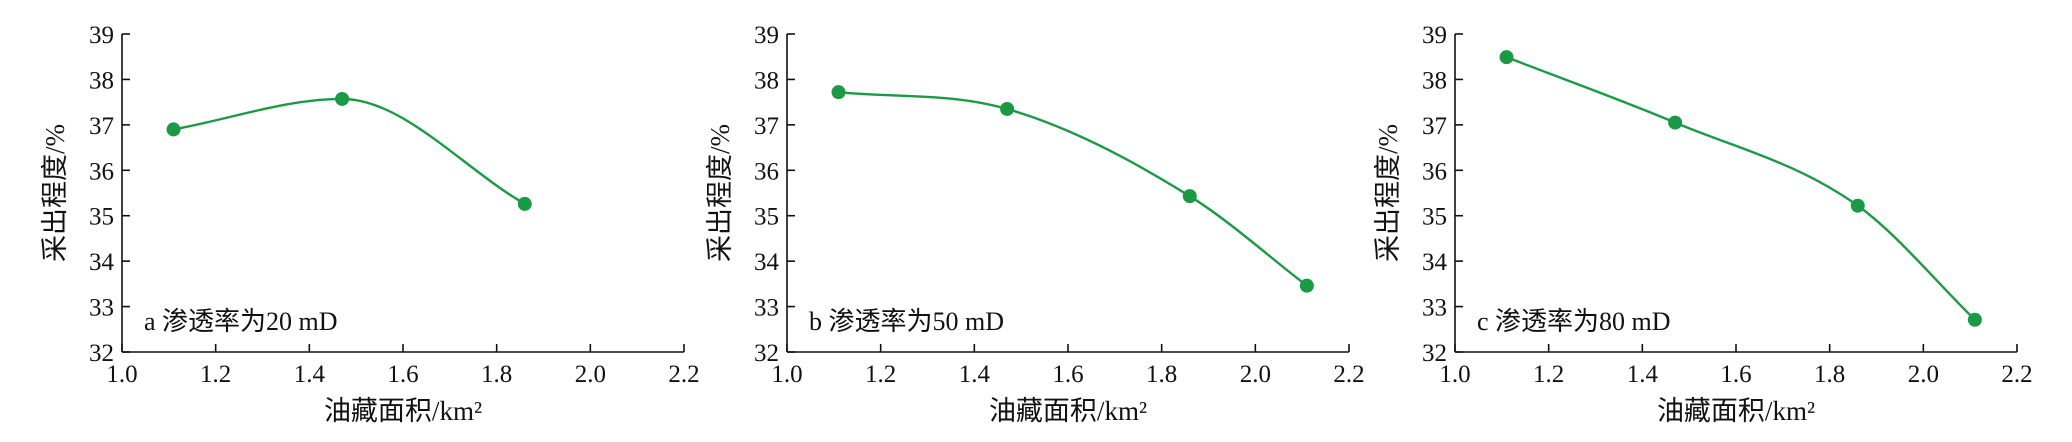 This screenshot has height=442, width=2072. I want to click on panel-annotation: a 渗透率为20 mD, so click(241, 321).